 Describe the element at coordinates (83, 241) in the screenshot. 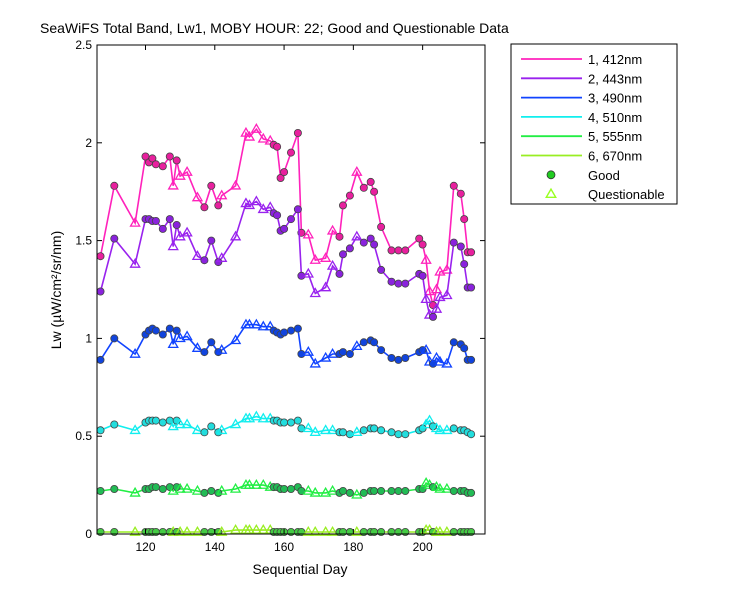

I see `y-tick-label: 1.5` at that location.